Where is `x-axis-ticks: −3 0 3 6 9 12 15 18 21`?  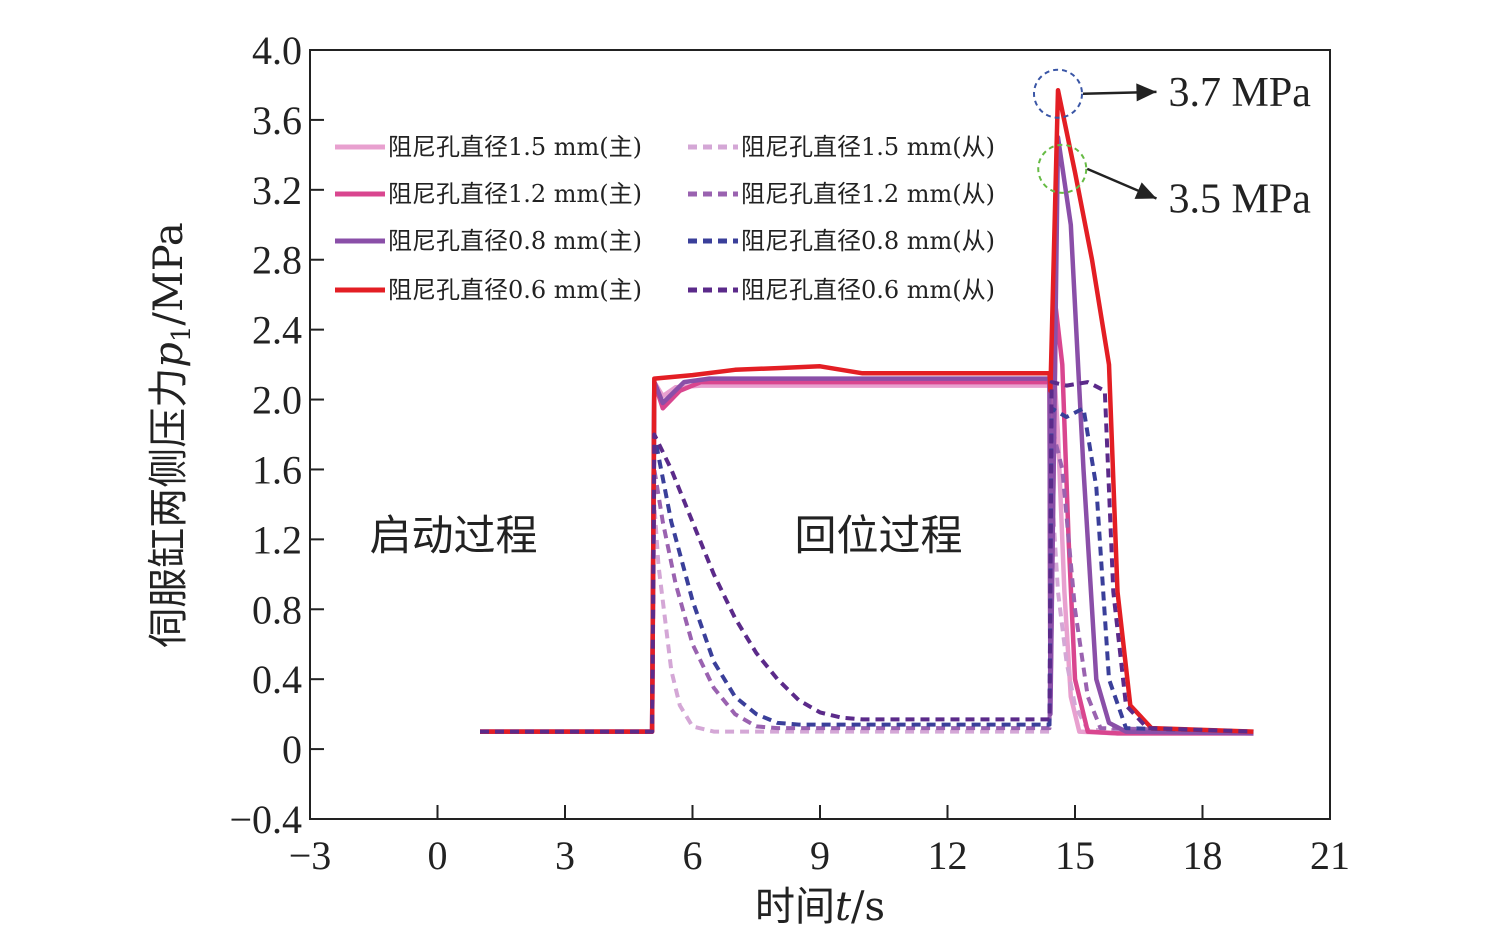
x-axis-ticks: −3 0 3 6 9 12 15 18 21 is located at coordinates (819, 841).